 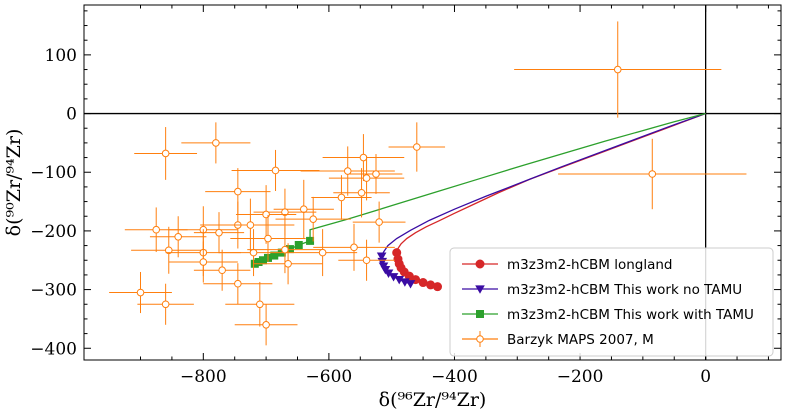 What do you see at coordinates (53, 349) in the screenshot?
I see `y-tick-label: −400` at bounding box center [53, 349].